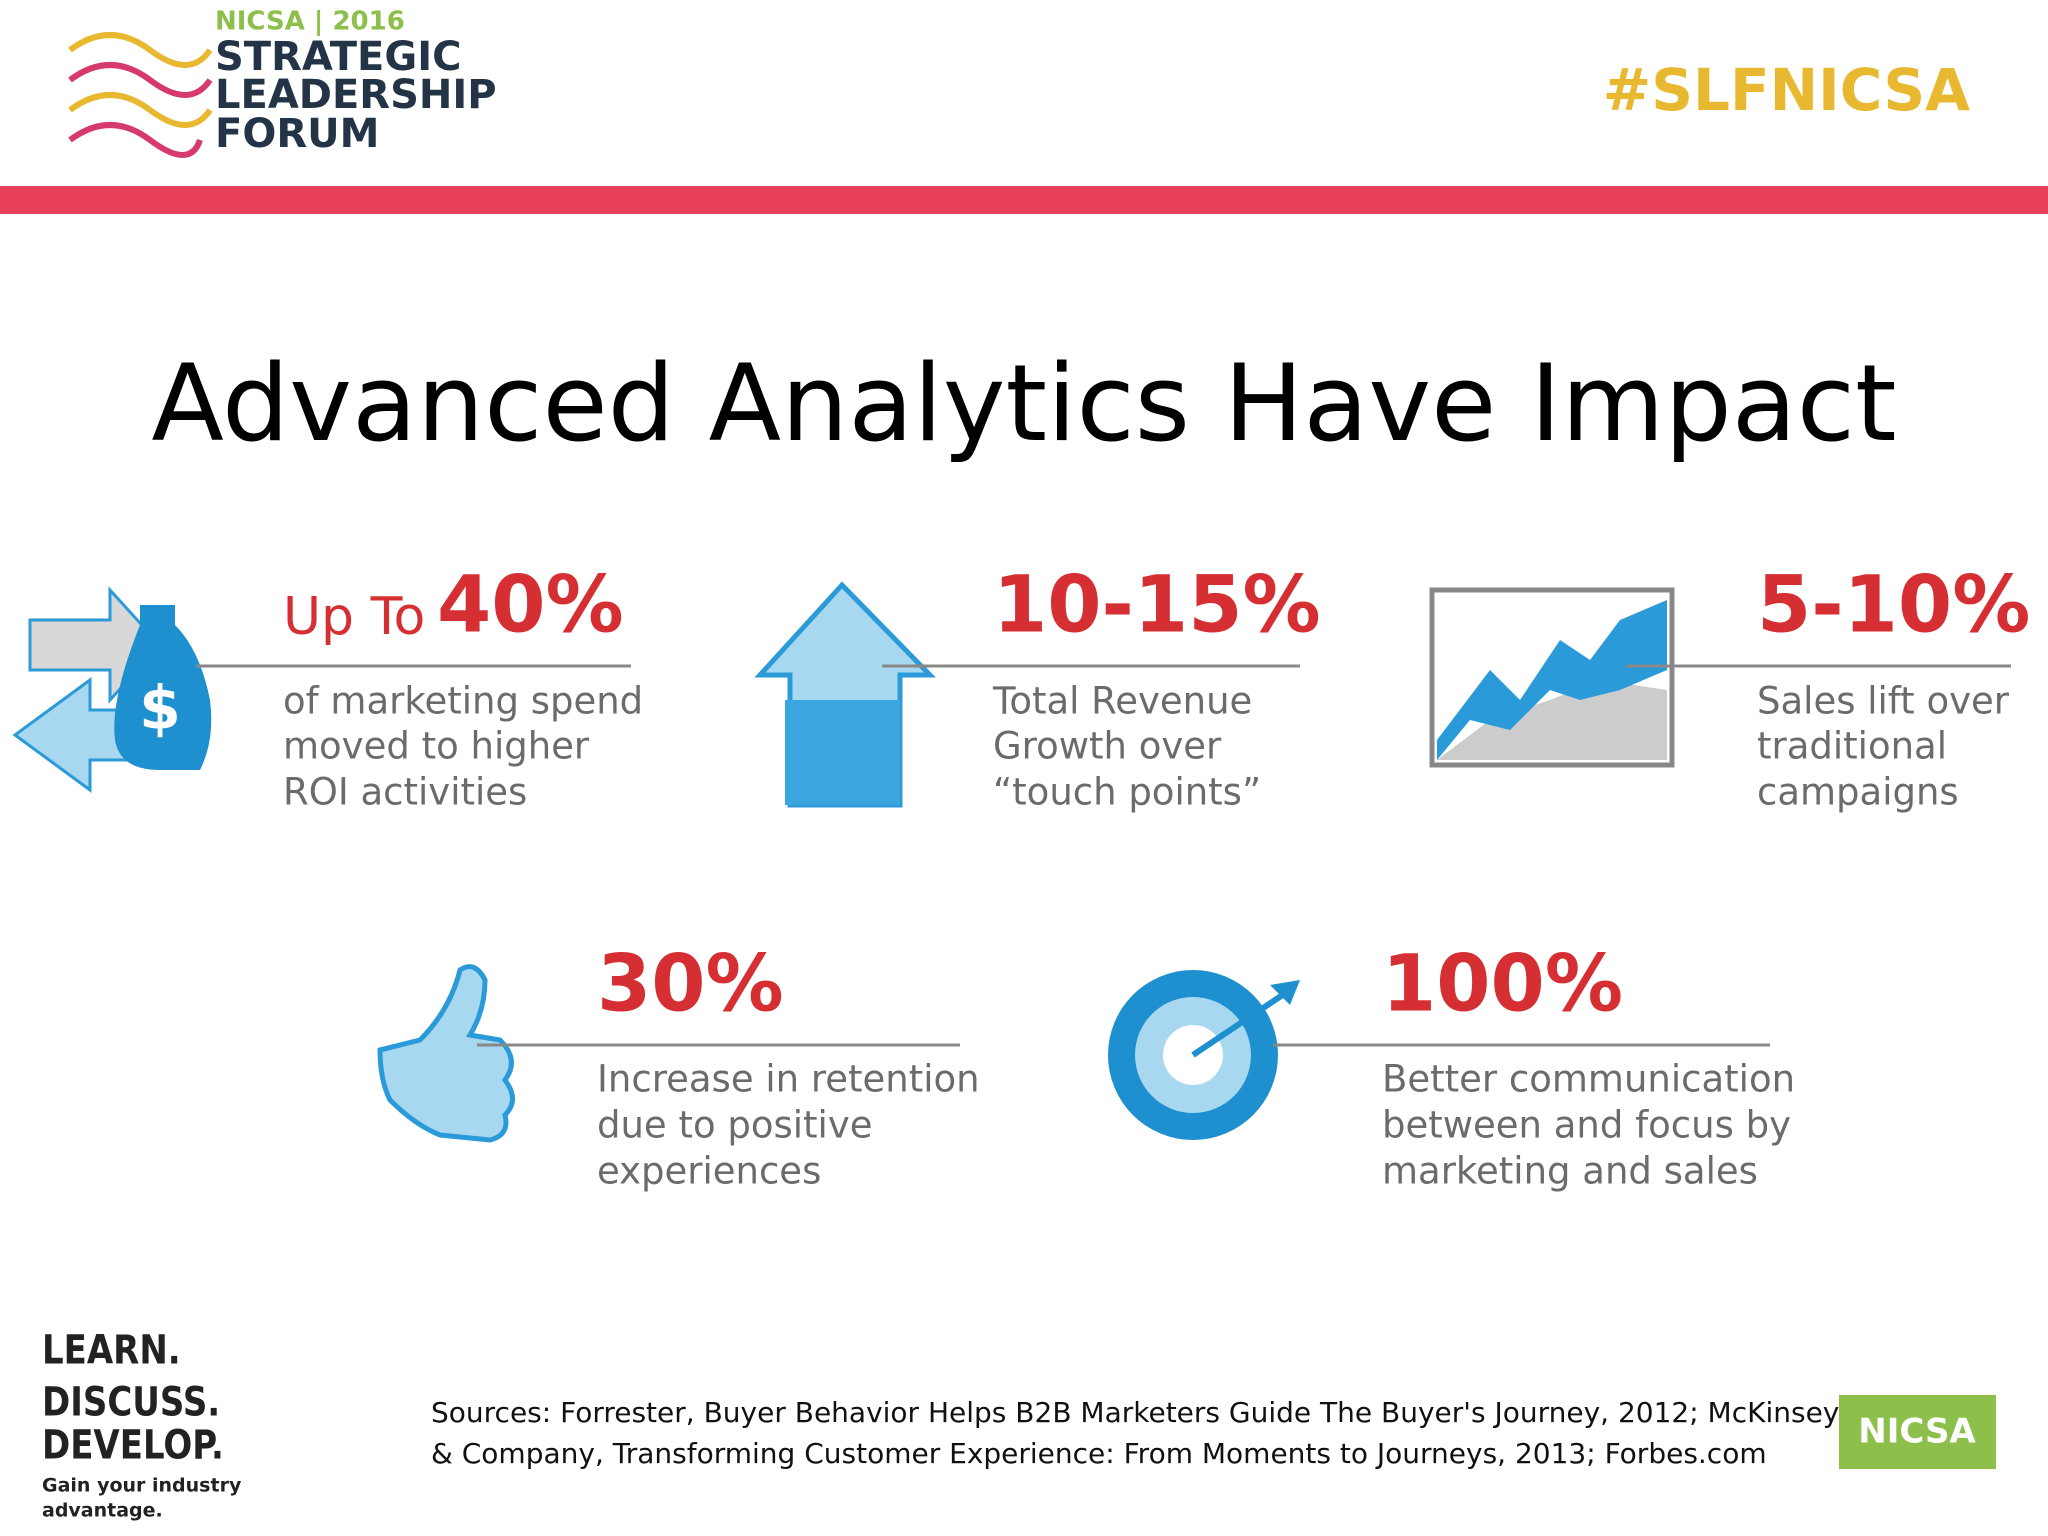  I want to click on logo-icon, so click(140, 95).